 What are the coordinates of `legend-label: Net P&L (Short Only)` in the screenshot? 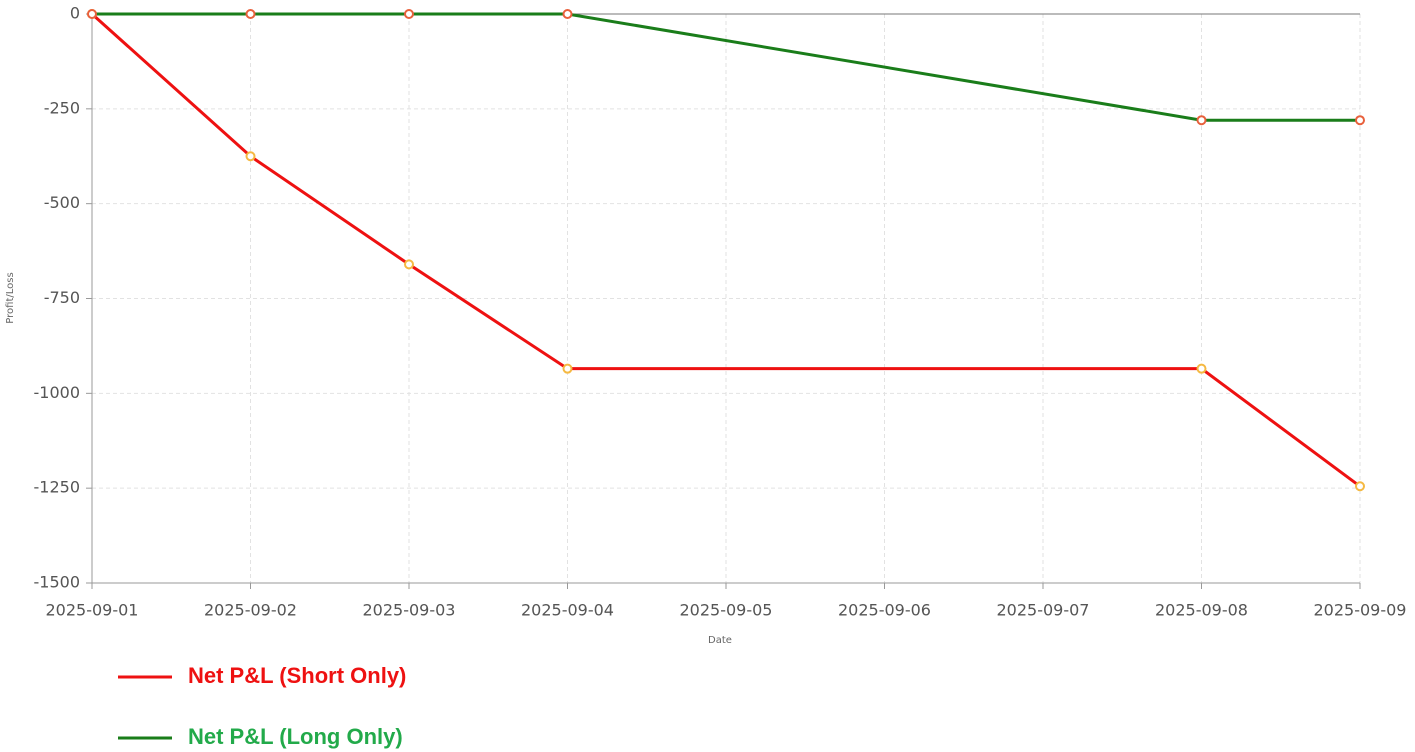 It's located at (297, 675).